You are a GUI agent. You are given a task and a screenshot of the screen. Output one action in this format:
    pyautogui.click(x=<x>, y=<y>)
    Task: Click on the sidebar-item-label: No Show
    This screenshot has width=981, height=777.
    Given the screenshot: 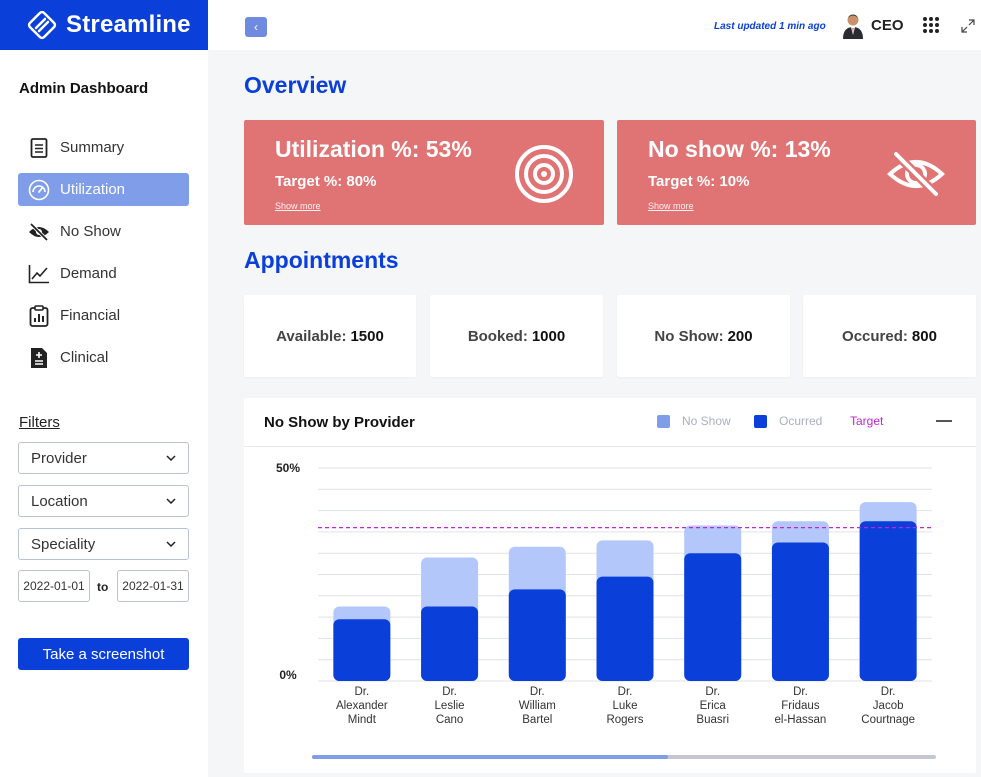 What is the action you would take?
    pyautogui.click(x=90, y=231)
    